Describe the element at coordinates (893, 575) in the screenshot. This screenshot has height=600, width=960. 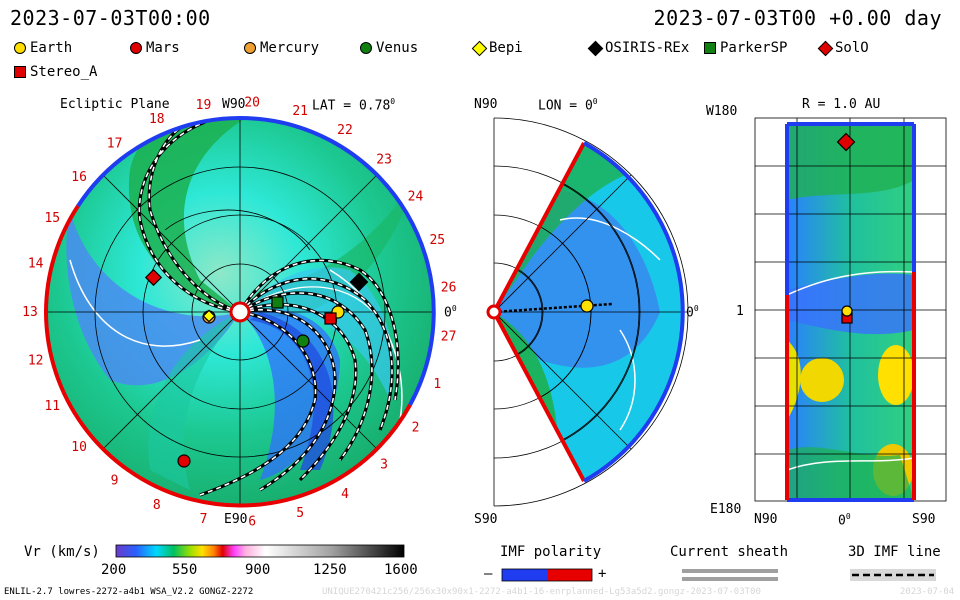
I see `imf-line-symbol` at that location.